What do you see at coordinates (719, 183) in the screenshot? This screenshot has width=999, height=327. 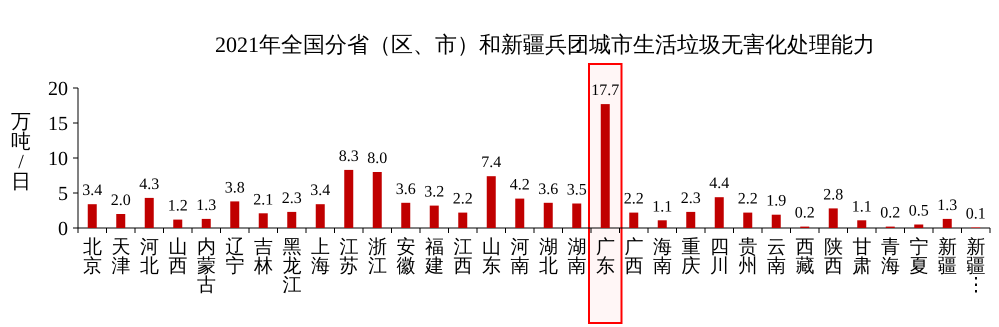 I see `data-label: 4.4` at bounding box center [719, 183].